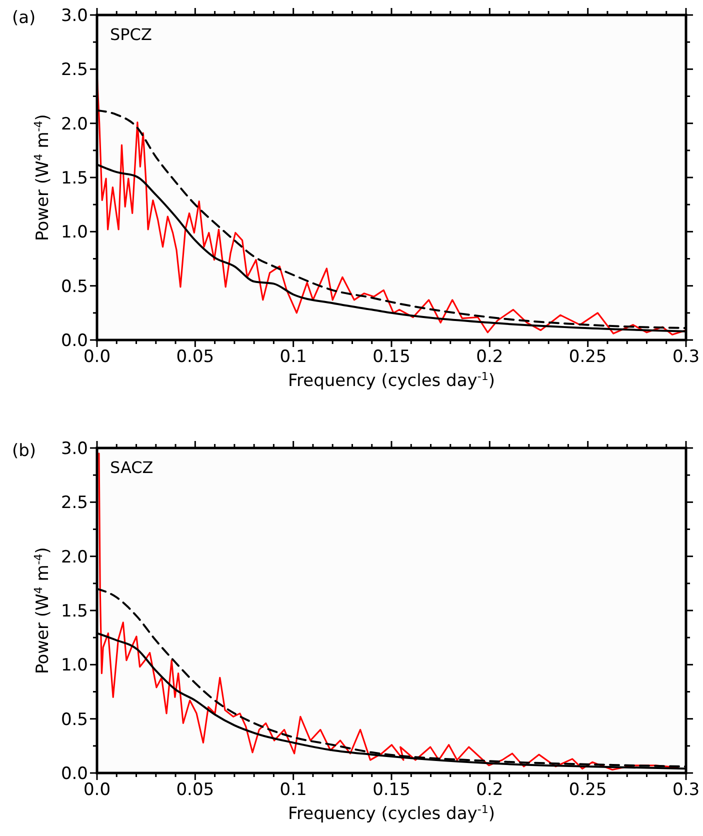 This screenshot has height=836, width=703. I want to click on text: (a), so click(24, 18).